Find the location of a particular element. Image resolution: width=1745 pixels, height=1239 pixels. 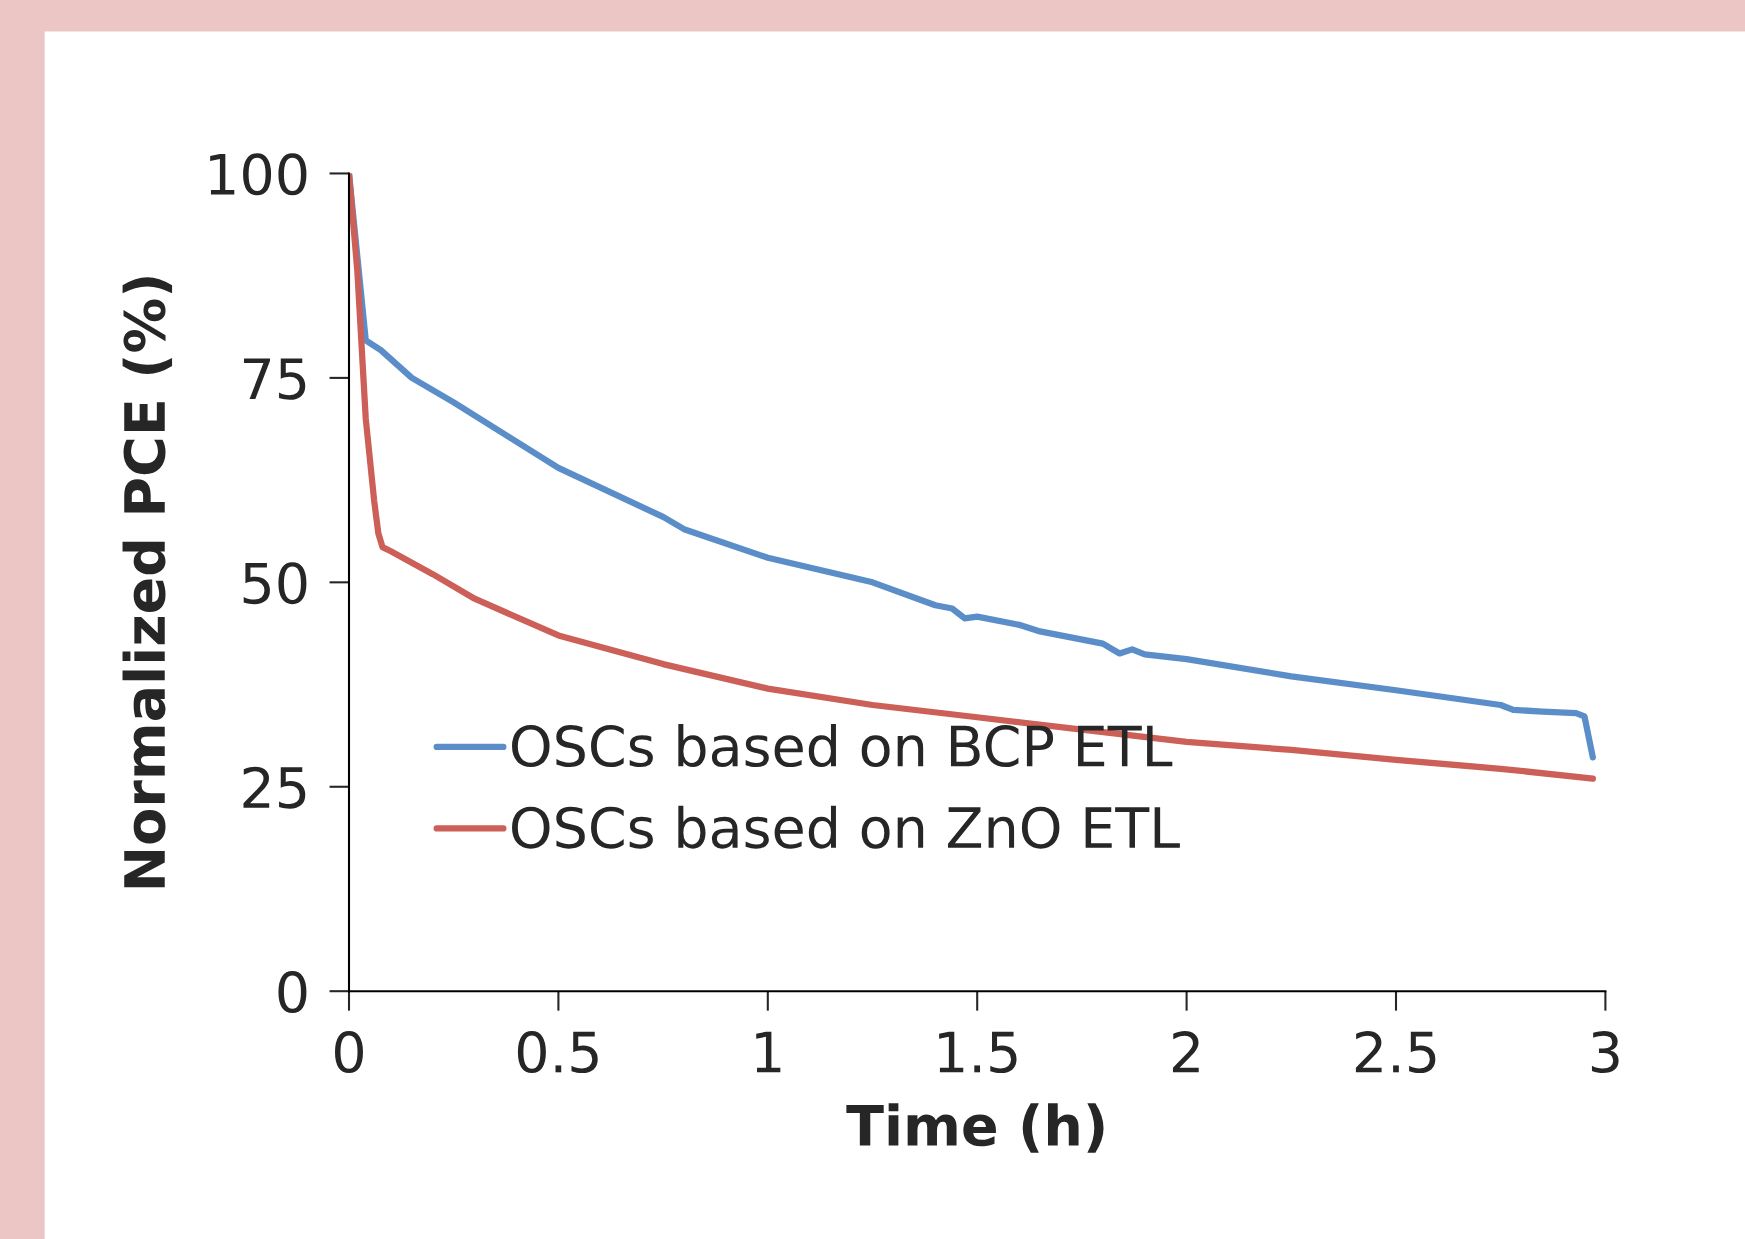

x-axis-title: Time (h) is located at coordinates (975, 1128).